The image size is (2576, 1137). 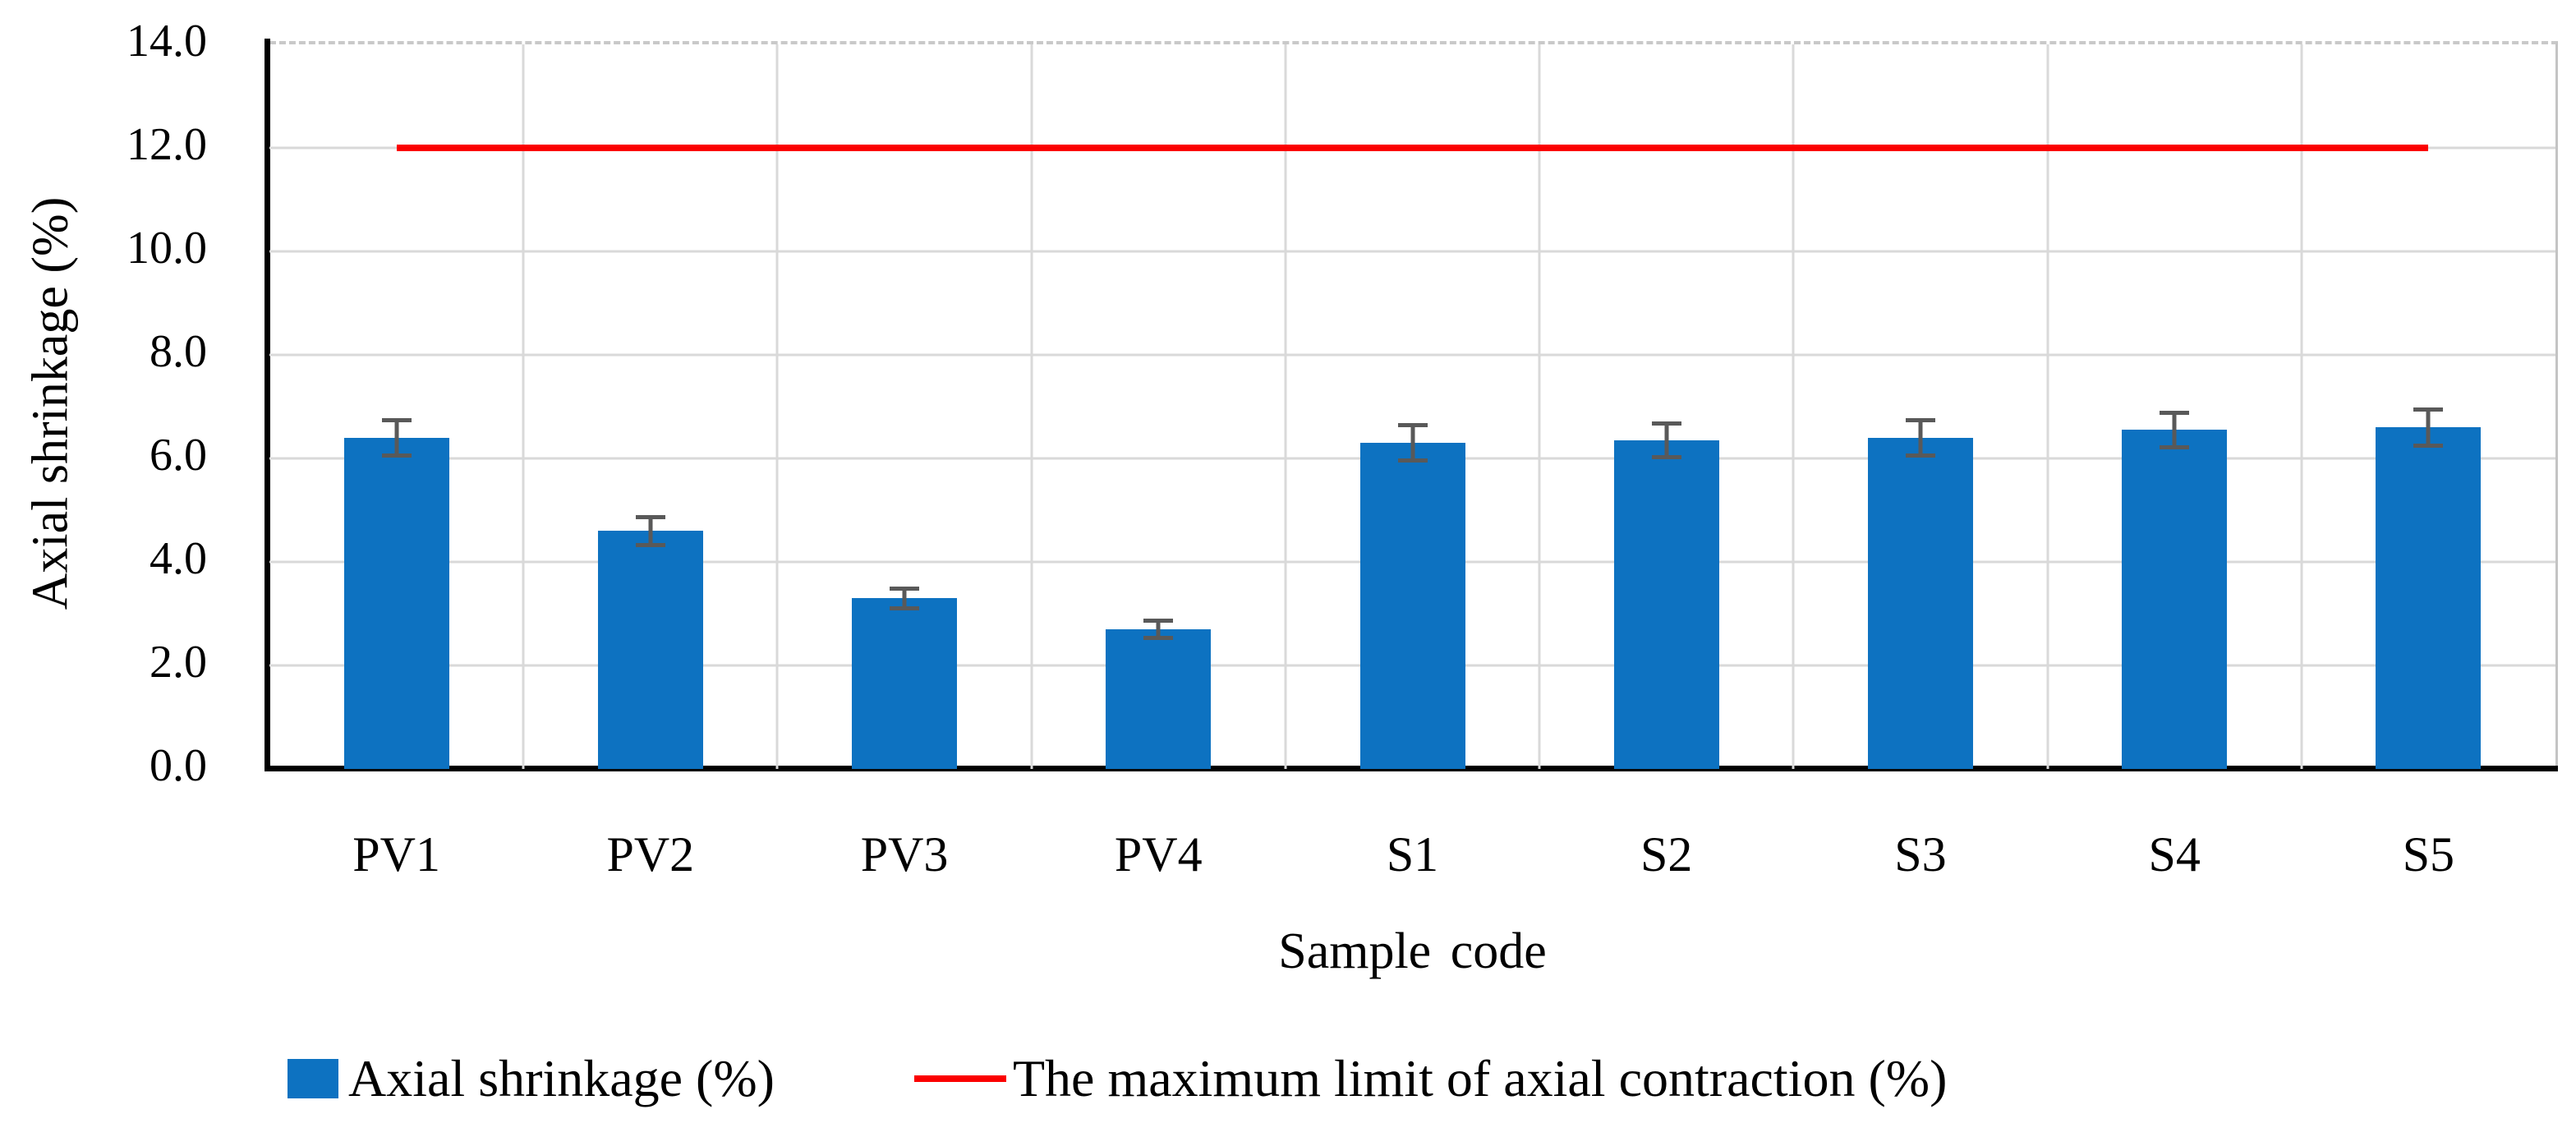 What do you see at coordinates (1666, 855) in the screenshot?
I see `x-tick-label-S2: S2` at bounding box center [1666, 855].